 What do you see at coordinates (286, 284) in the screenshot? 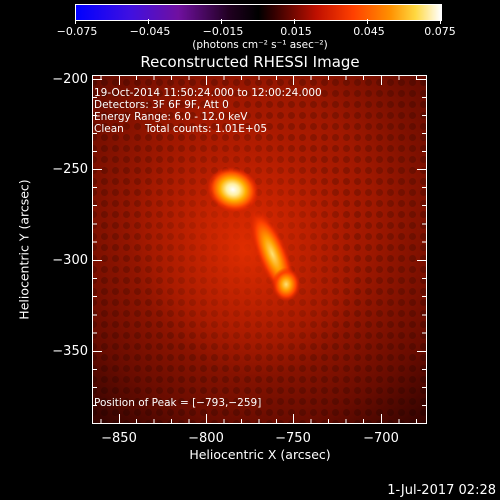
I see `footpoint-source` at bounding box center [286, 284].